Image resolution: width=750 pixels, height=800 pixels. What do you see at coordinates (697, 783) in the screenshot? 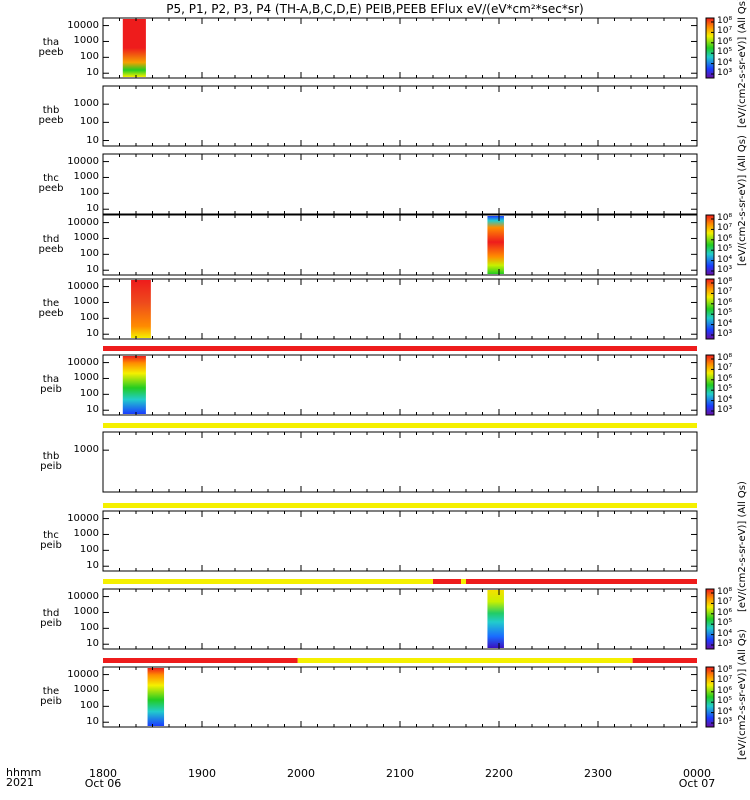
I see `x-date-label: Oct 07` at bounding box center [697, 783].